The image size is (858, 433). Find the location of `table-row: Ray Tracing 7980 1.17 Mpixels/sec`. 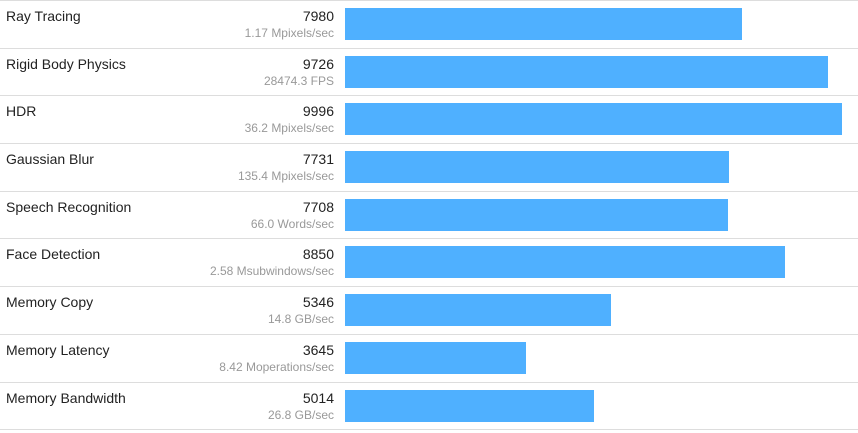

table-row: Ray Tracing 7980 1.17 Mpixels/sec is located at coordinates (429, 25).